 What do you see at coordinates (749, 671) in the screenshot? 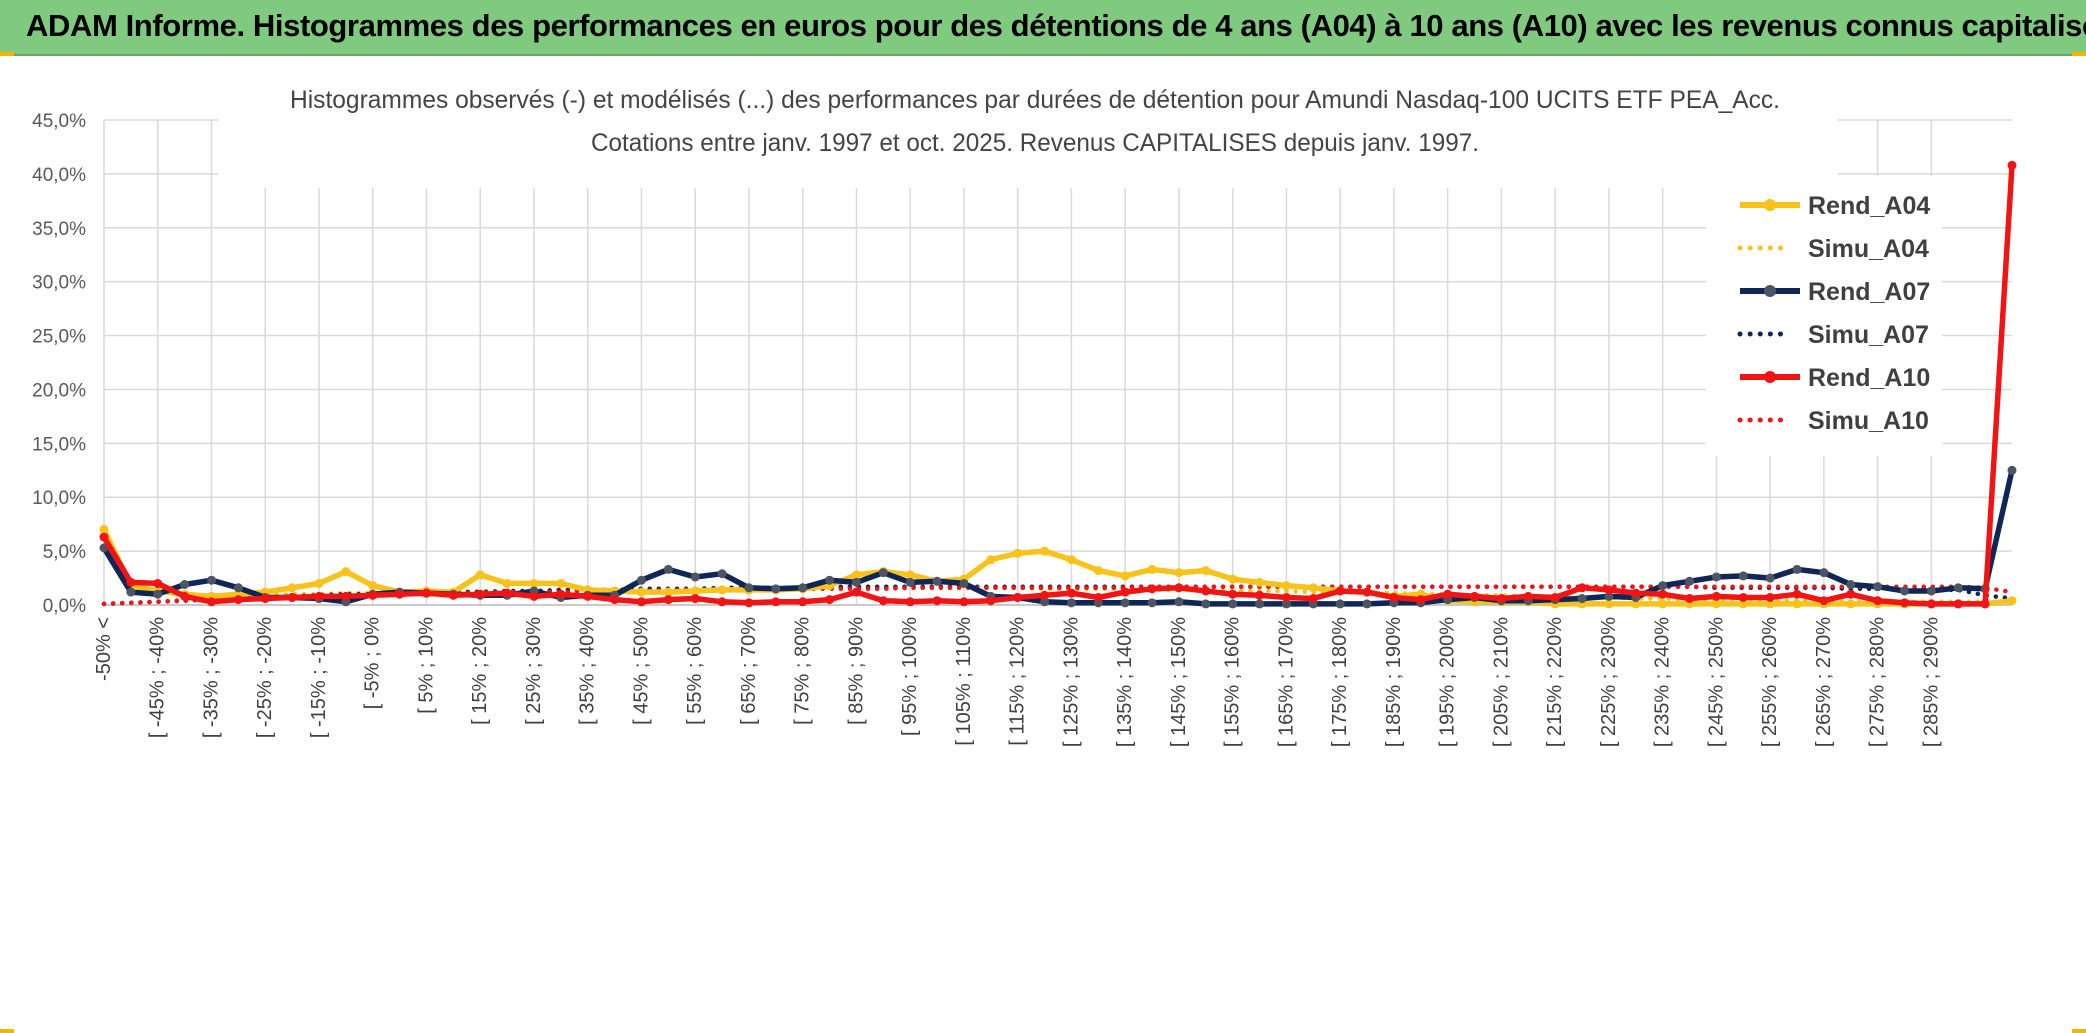
I see `x-tick-label: [ 65% ; 70%` at bounding box center [749, 671].